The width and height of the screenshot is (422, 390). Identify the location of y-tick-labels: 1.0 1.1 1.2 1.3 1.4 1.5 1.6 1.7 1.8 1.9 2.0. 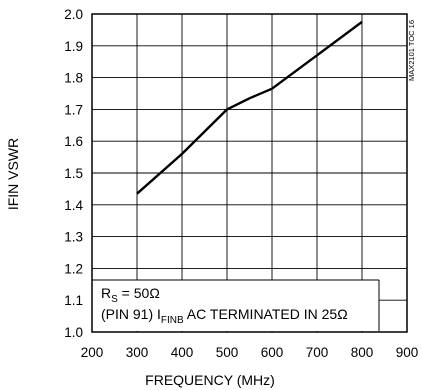
(73, 173).